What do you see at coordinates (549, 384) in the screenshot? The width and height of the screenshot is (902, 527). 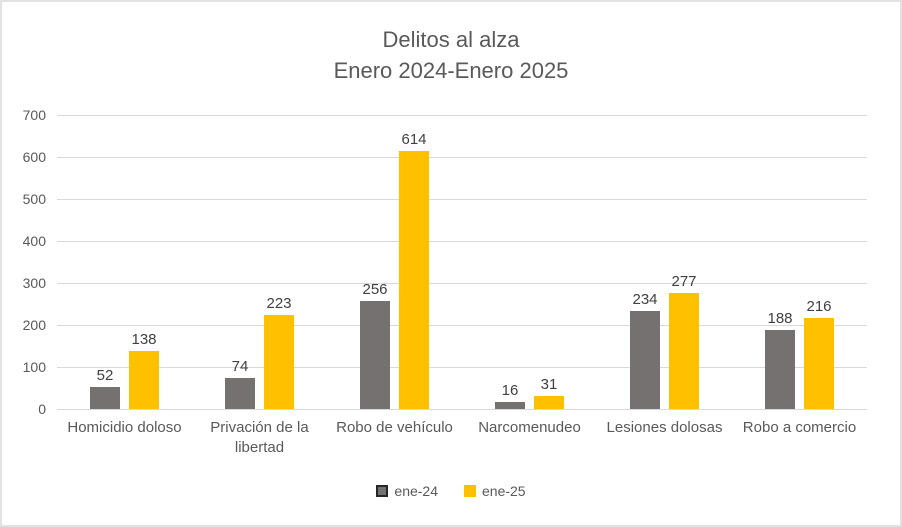 I see `data-label-ene-25-4: 31` at bounding box center [549, 384].